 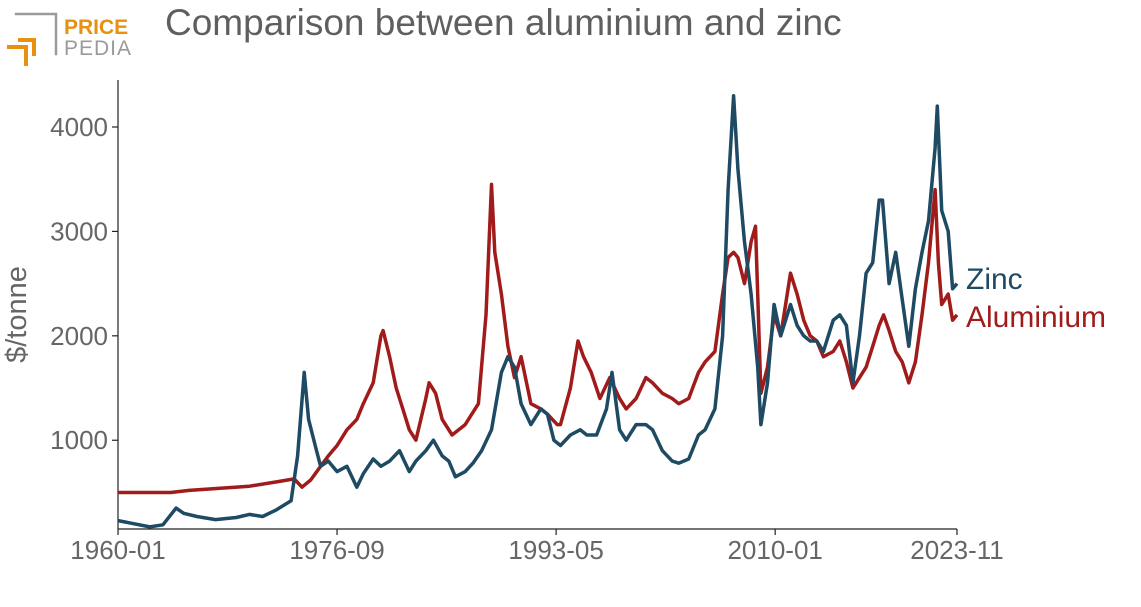 I want to click on chart-title: Comparison between aluminium and zinc, so click(x=503, y=22).